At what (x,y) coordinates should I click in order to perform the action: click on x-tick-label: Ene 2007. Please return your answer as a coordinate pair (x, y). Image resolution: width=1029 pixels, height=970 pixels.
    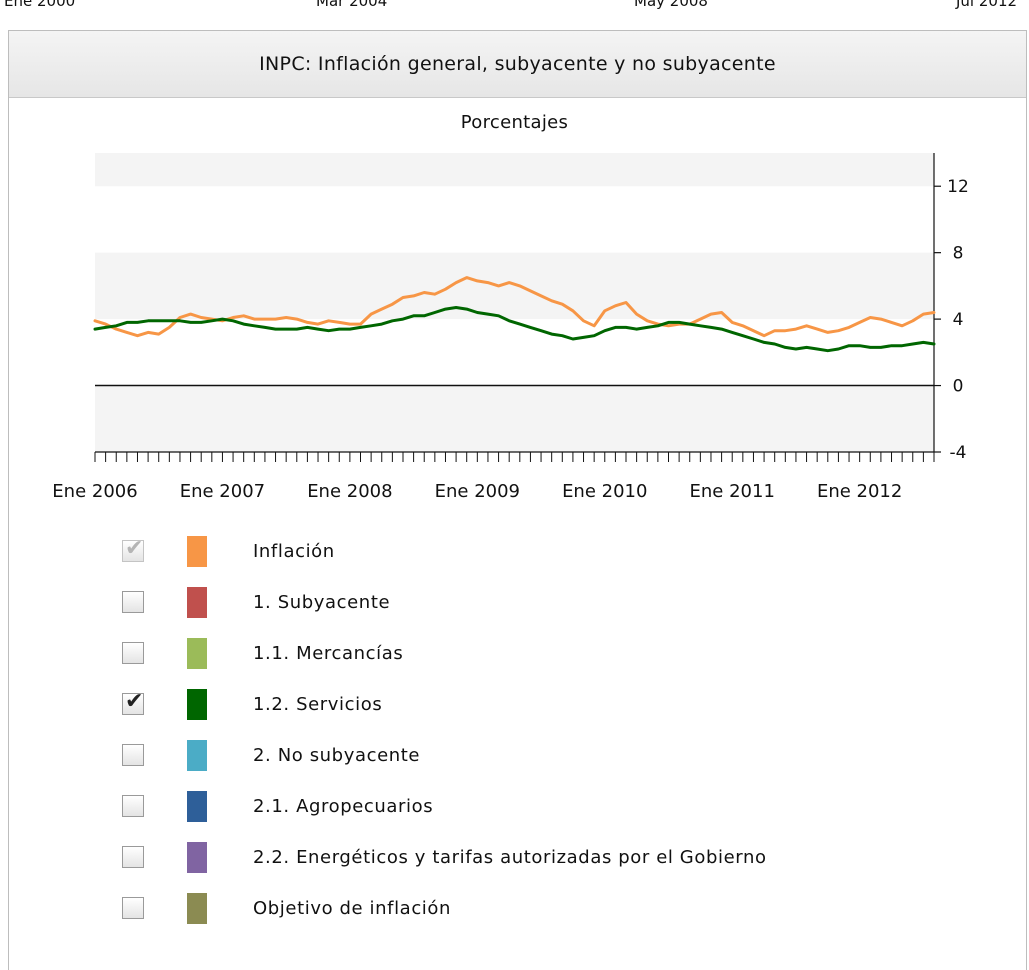
    Looking at the image, I should click on (222, 491).